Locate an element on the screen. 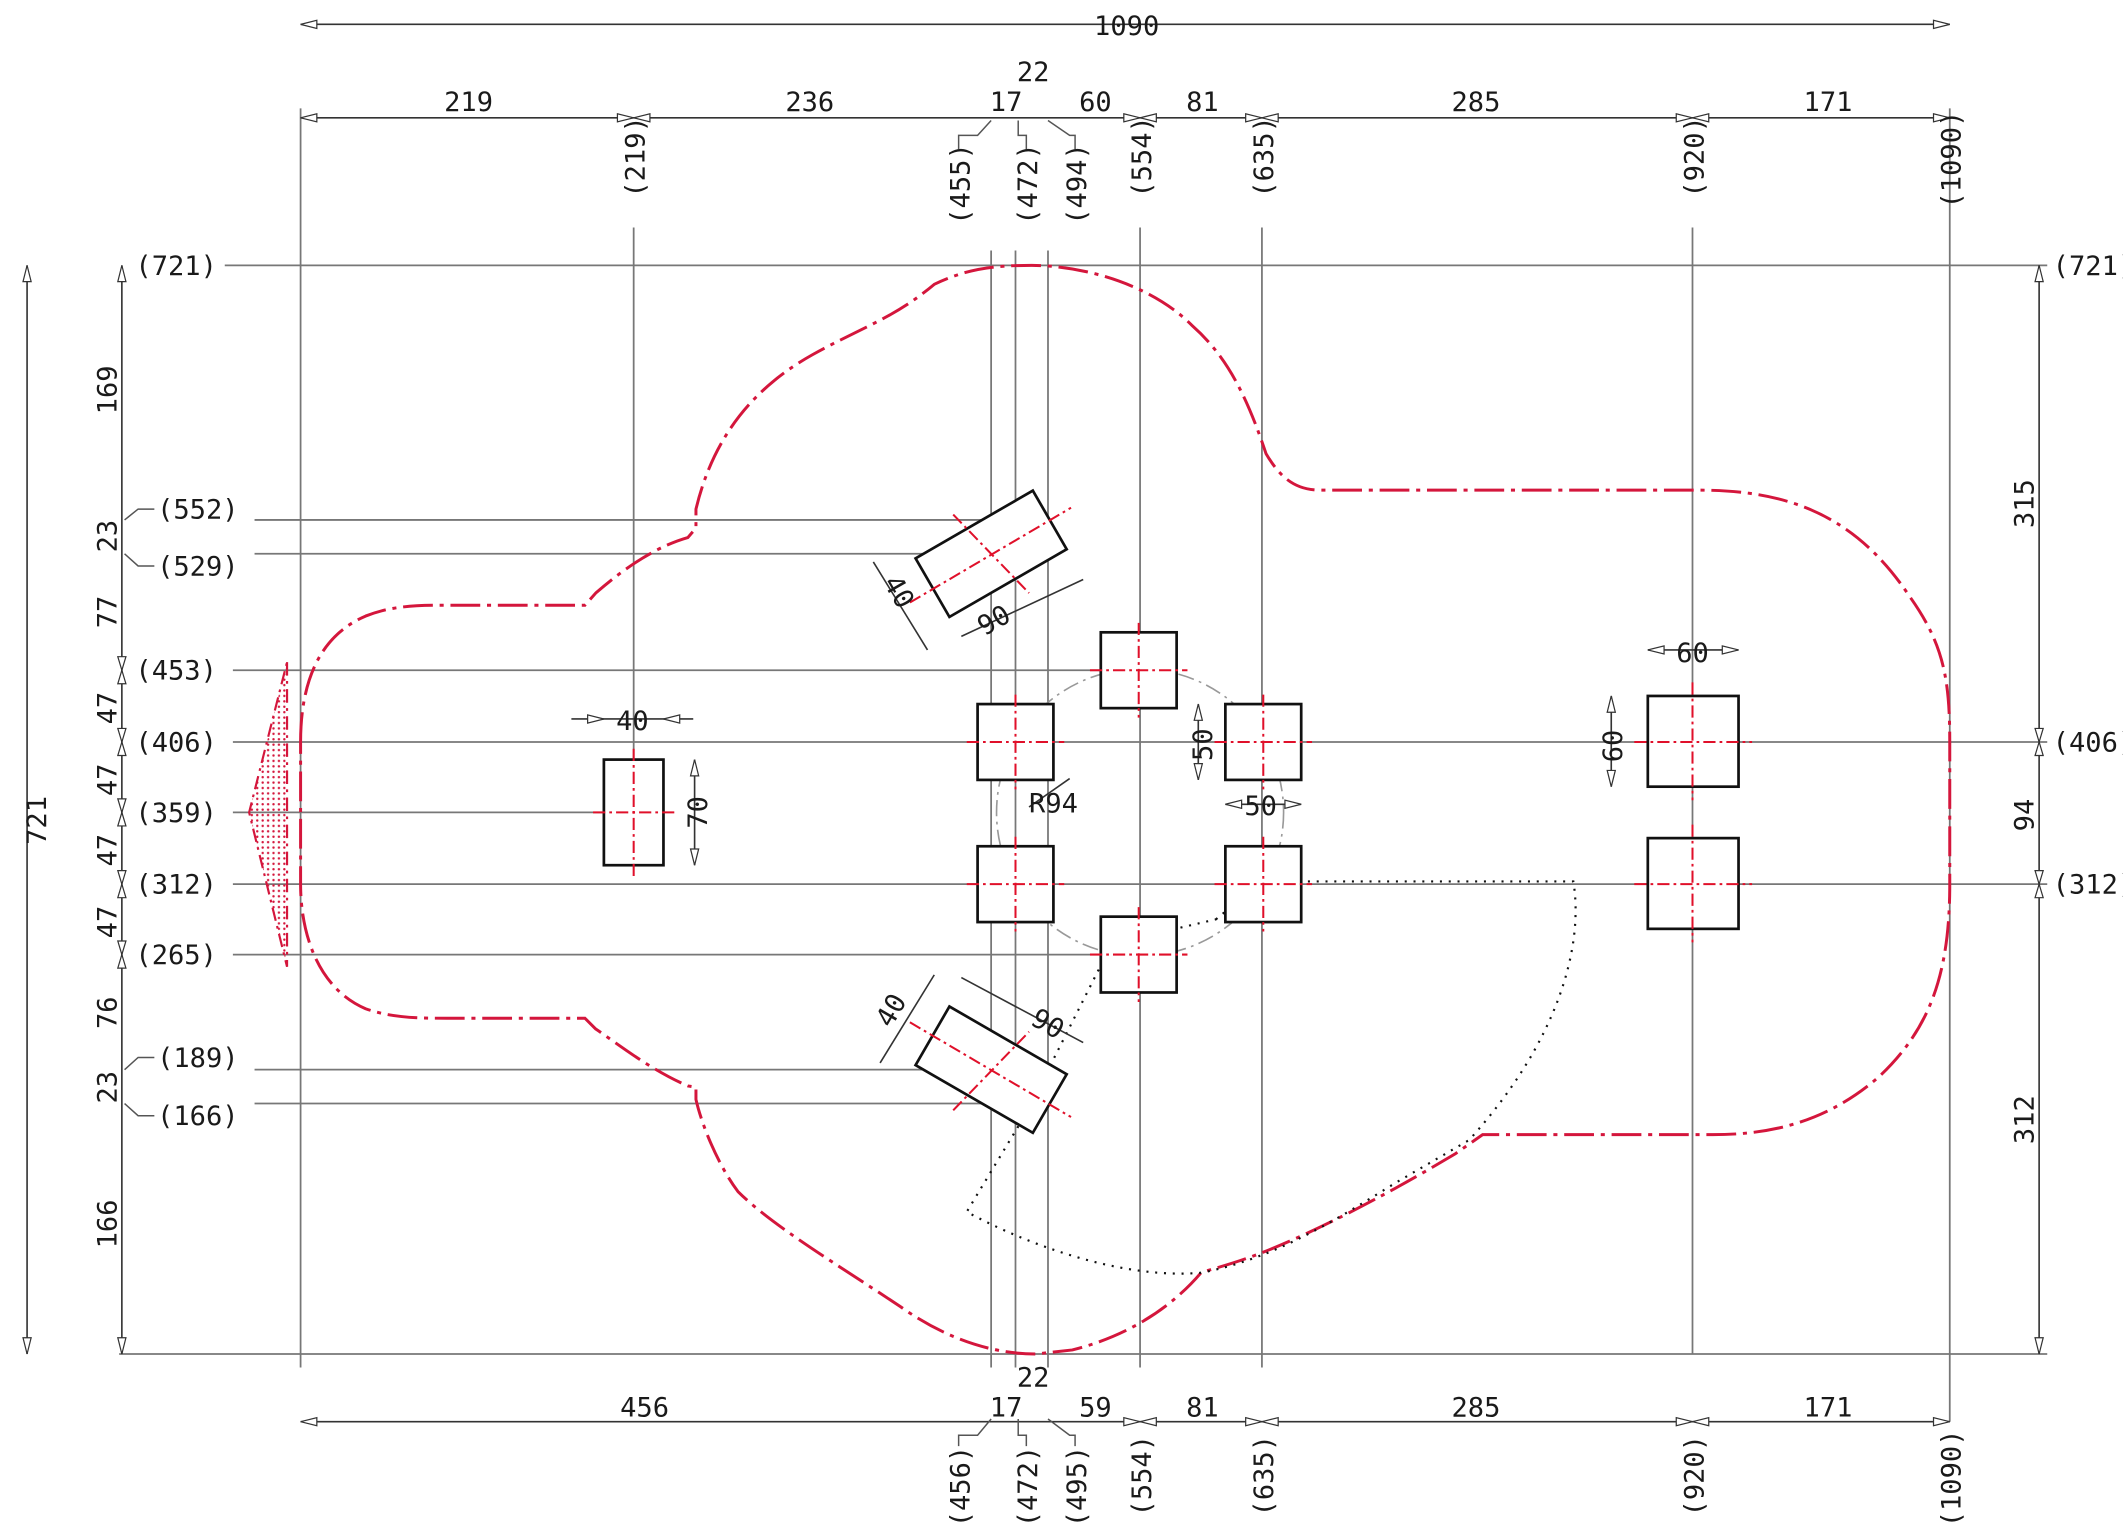  bottom-dimension-texts: 456 17 22 59 81 285 171 is located at coordinates (1236, 1392).